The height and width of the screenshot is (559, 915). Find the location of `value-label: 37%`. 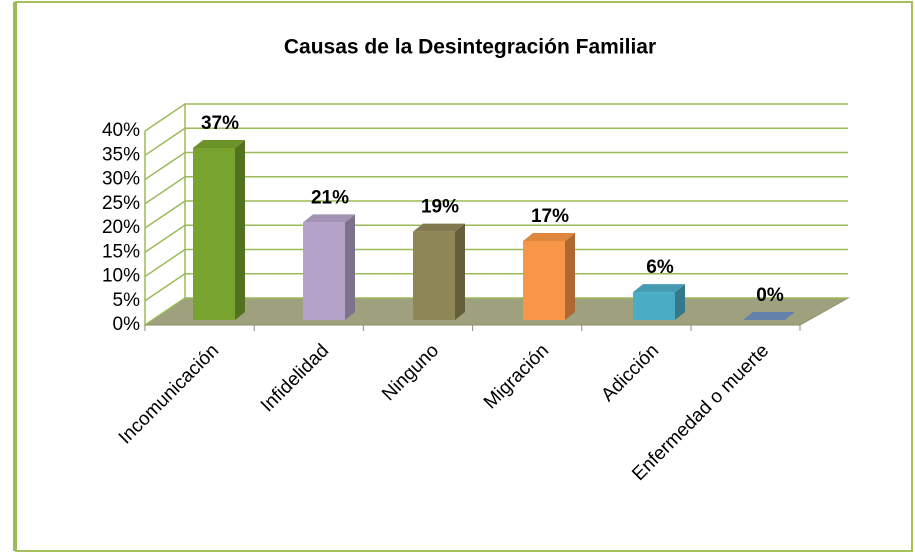

value-label: 37% is located at coordinates (220, 123).